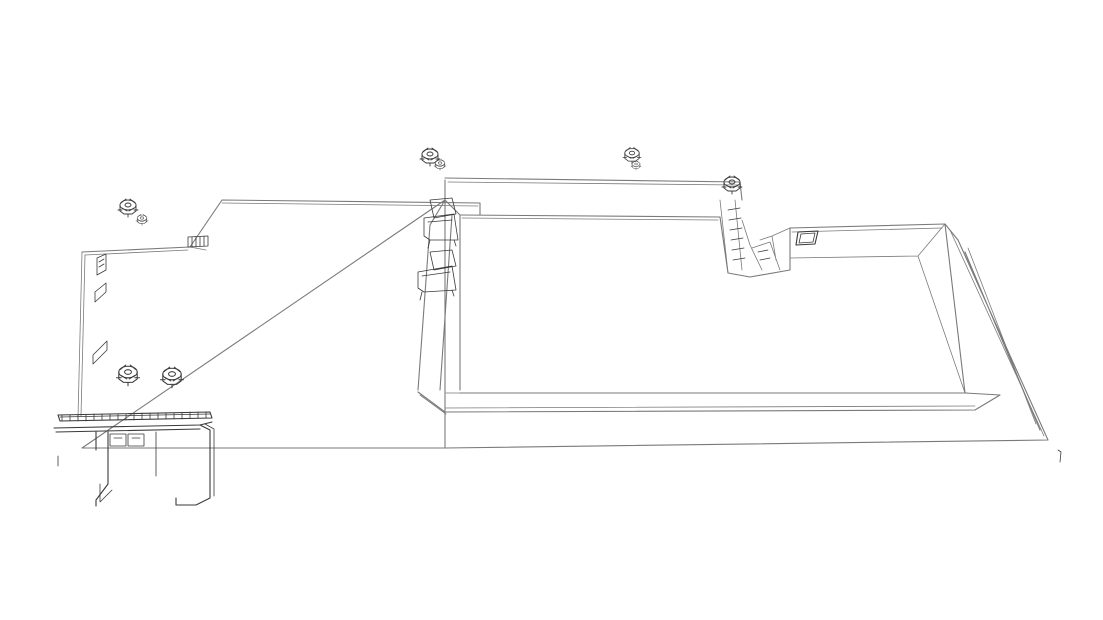  I want to click on right-block-west-wall, so click(439, 285).